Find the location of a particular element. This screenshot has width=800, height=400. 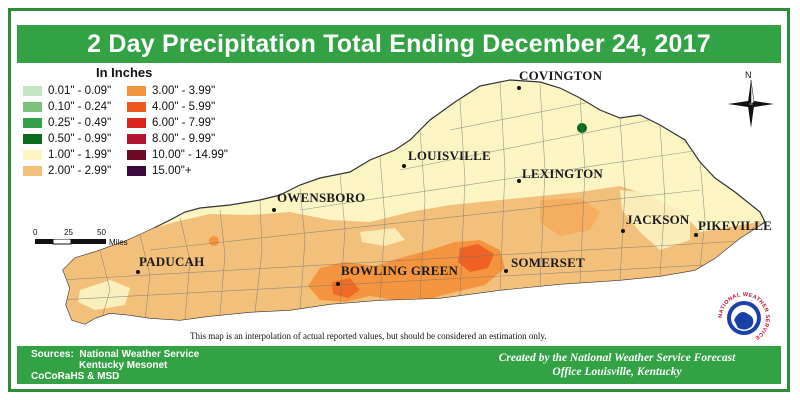

zone-3-4-inches is located at coordinates (406, 271).